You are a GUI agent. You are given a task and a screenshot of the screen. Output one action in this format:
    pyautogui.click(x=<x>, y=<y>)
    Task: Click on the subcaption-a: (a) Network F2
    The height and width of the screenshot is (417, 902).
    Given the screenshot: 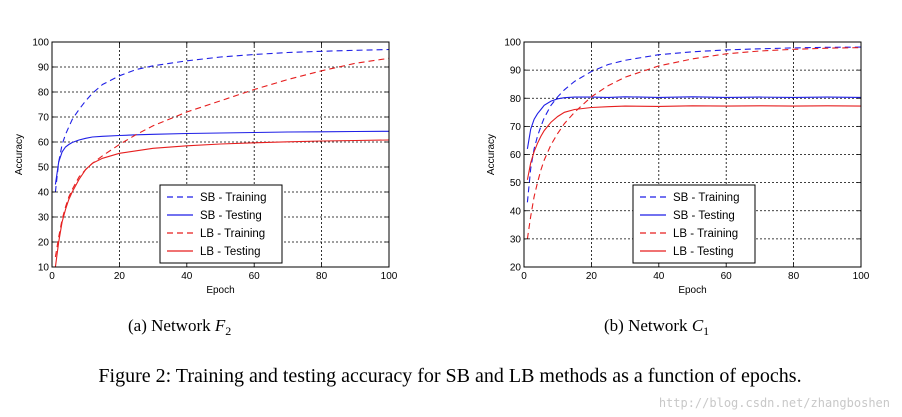 What is the action you would take?
    pyautogui.click(x=179, y=327)
    